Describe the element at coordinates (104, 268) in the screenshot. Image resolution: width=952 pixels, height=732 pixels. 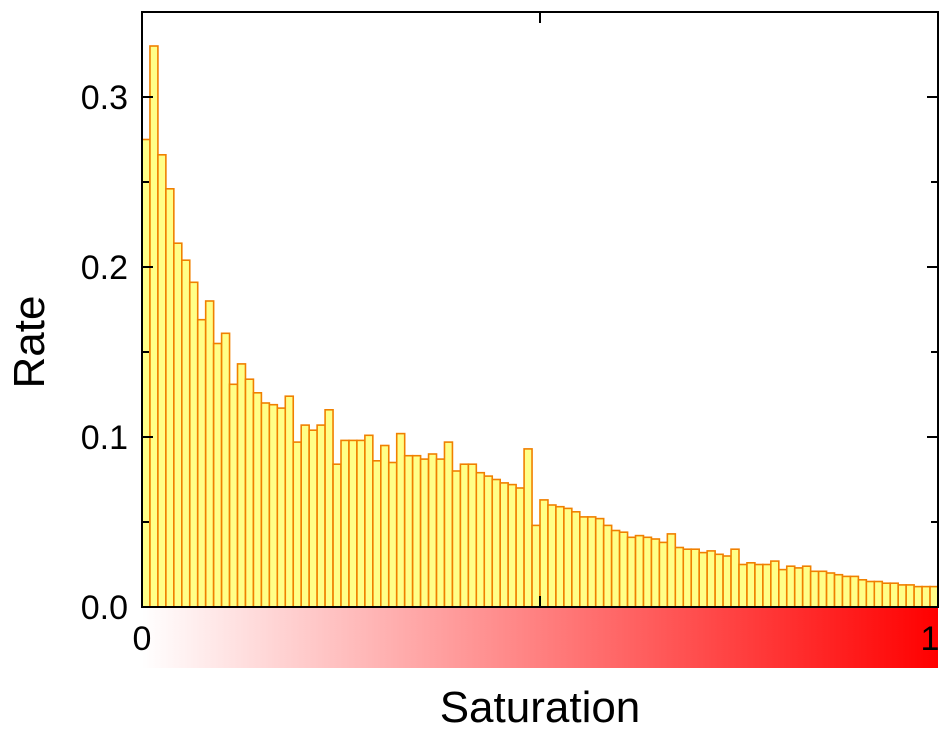
I see `y-tick-label: 0.2` at that location.